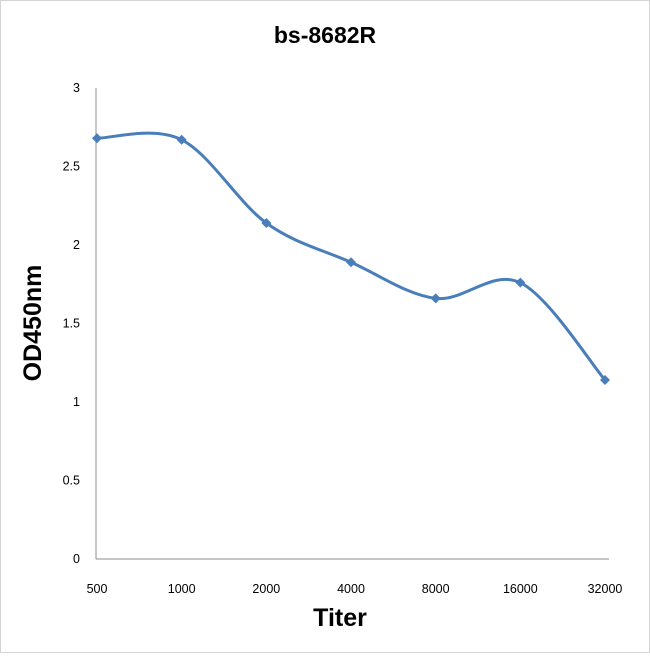 Image resolution: width=650 pixels, height=657 pixels. What do you see at coordinates (76, 245) in the screenshot?
I see `y-tick-label: 2` at bounding box center [76, 245].